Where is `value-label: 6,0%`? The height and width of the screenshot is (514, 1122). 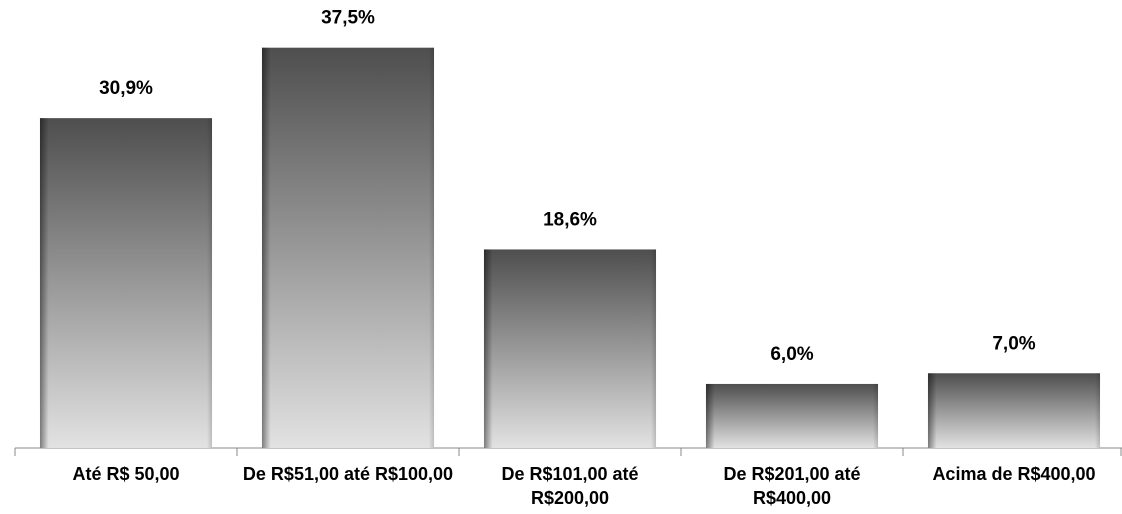
value-label: 6,0% is located at coordinates (791, 354).